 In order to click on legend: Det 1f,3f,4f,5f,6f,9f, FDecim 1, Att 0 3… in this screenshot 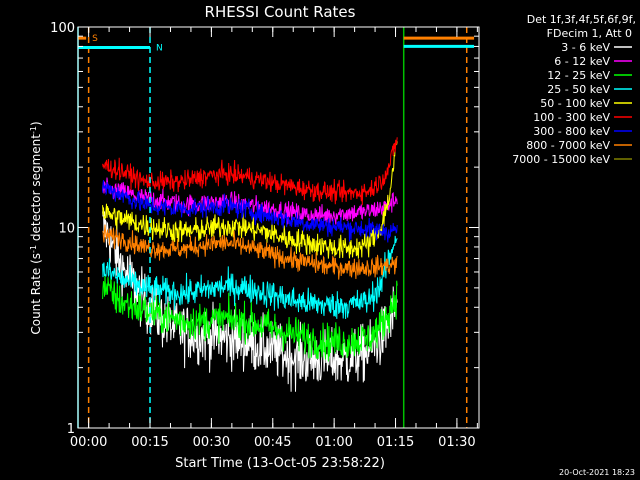, I will do `click(574, 89)`.